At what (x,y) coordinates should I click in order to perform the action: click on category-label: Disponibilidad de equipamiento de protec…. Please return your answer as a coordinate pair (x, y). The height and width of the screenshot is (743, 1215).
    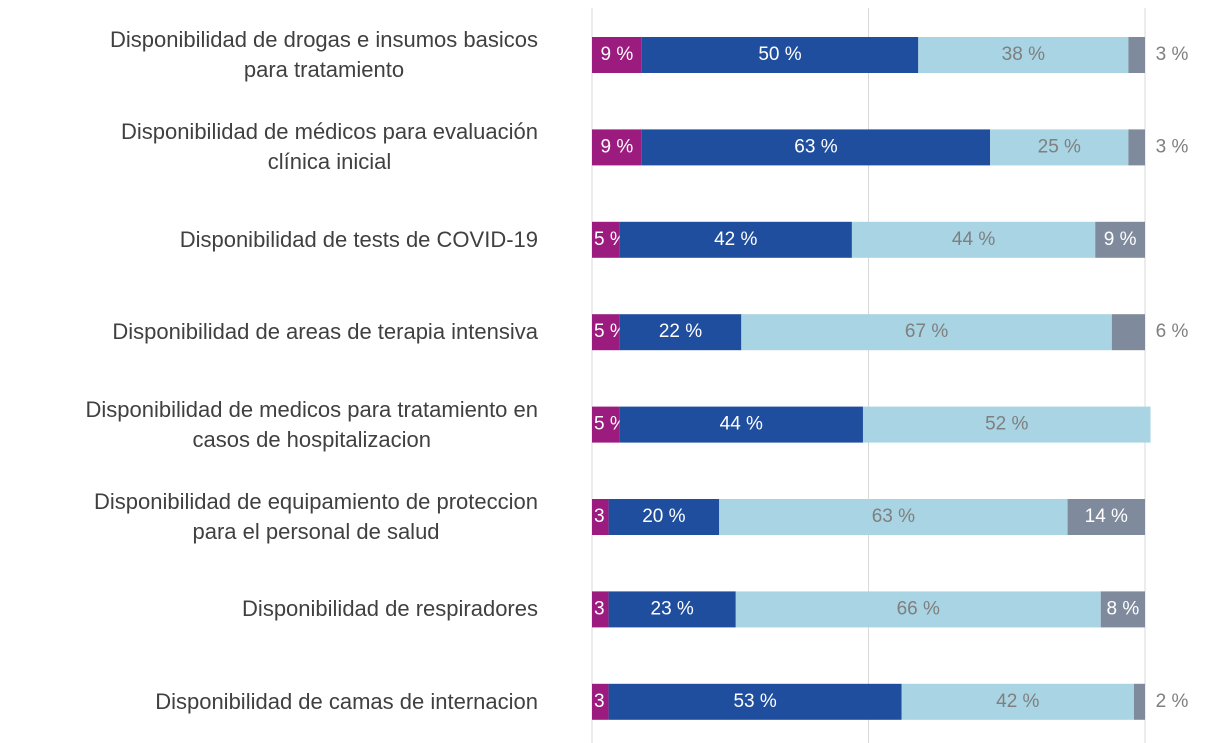
    Looking at the image, I should click on (316, 516).